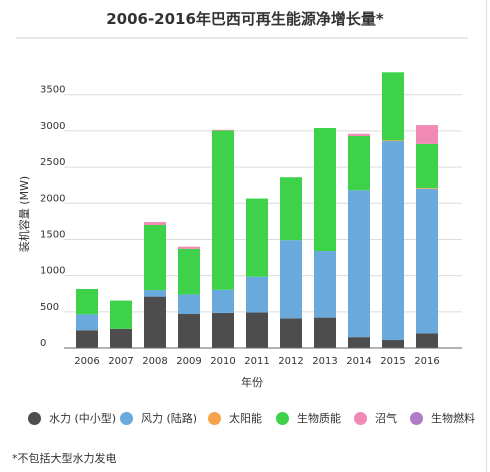 Image resolution: width=490 pixels, height=472 pixels. I want to click on frame-edge, so click(486, 236).